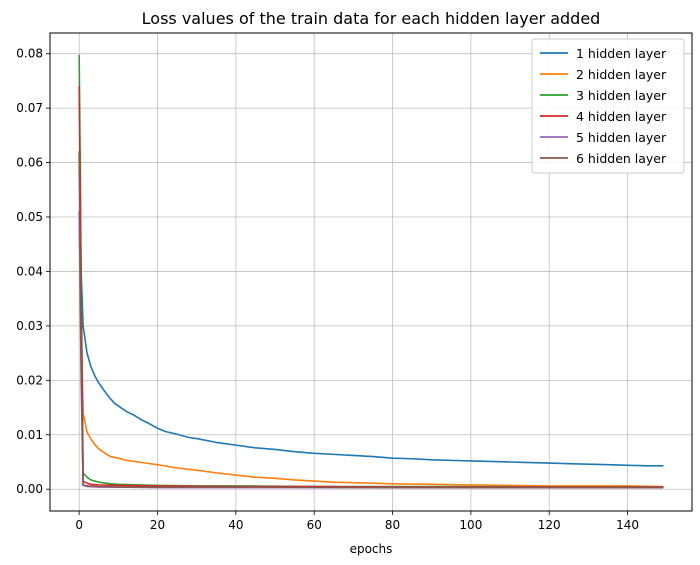 The height and width of the screenshot is (565, 700). Describe the element at coordinates (314, 525) in the screenshot. I see `x-tick-label: 60` at that location.